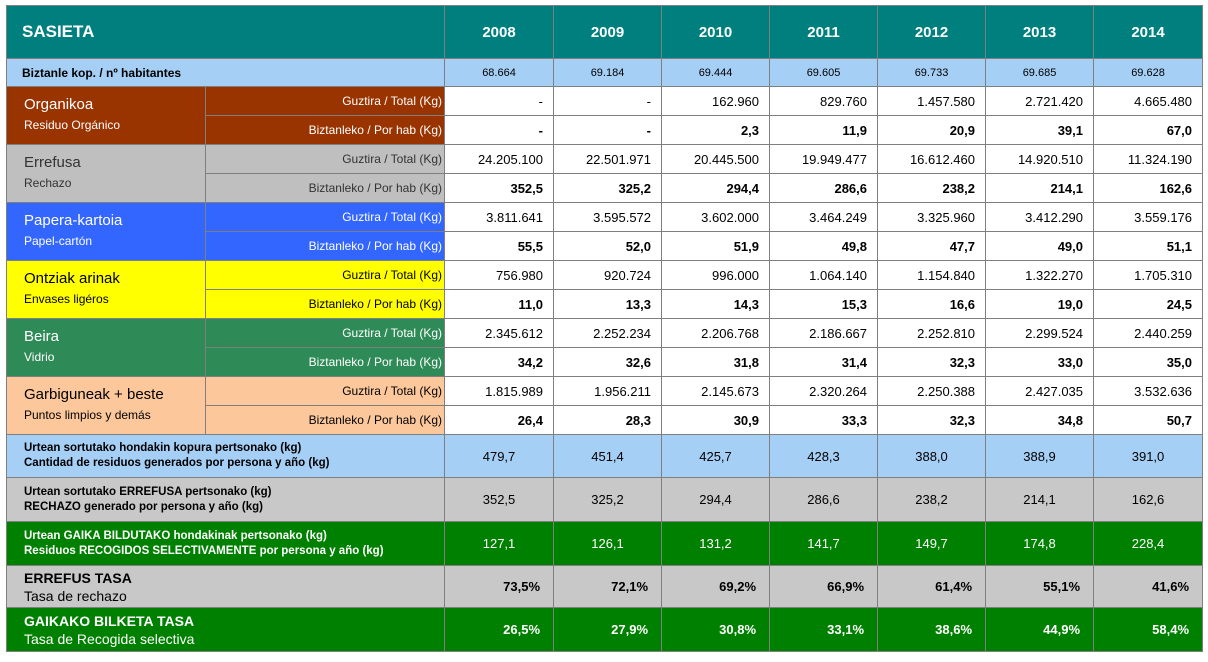 The width and height of the screenshot is (1208, 662). What do you see at coordinates (1148, 362) in the screenshot?
I see `per-hab-value: 35,0` at bounding box center [1148, 362].